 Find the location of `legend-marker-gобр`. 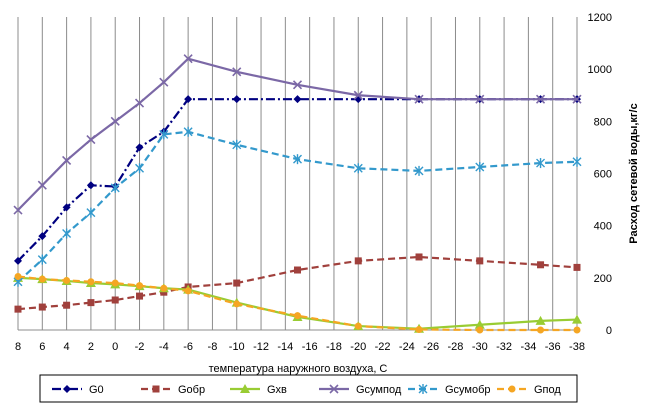

legend-marker-gобр is located at coordinates (156, 389).